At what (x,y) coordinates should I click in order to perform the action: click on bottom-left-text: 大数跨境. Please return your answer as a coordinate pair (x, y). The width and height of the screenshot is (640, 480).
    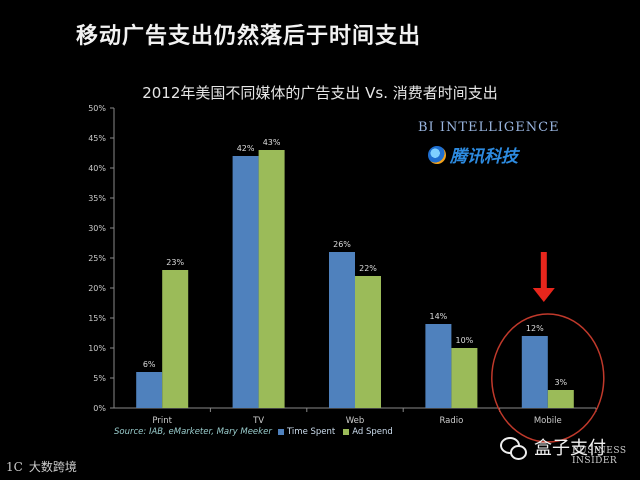
    Looking at the image, I should click on (52, 467).